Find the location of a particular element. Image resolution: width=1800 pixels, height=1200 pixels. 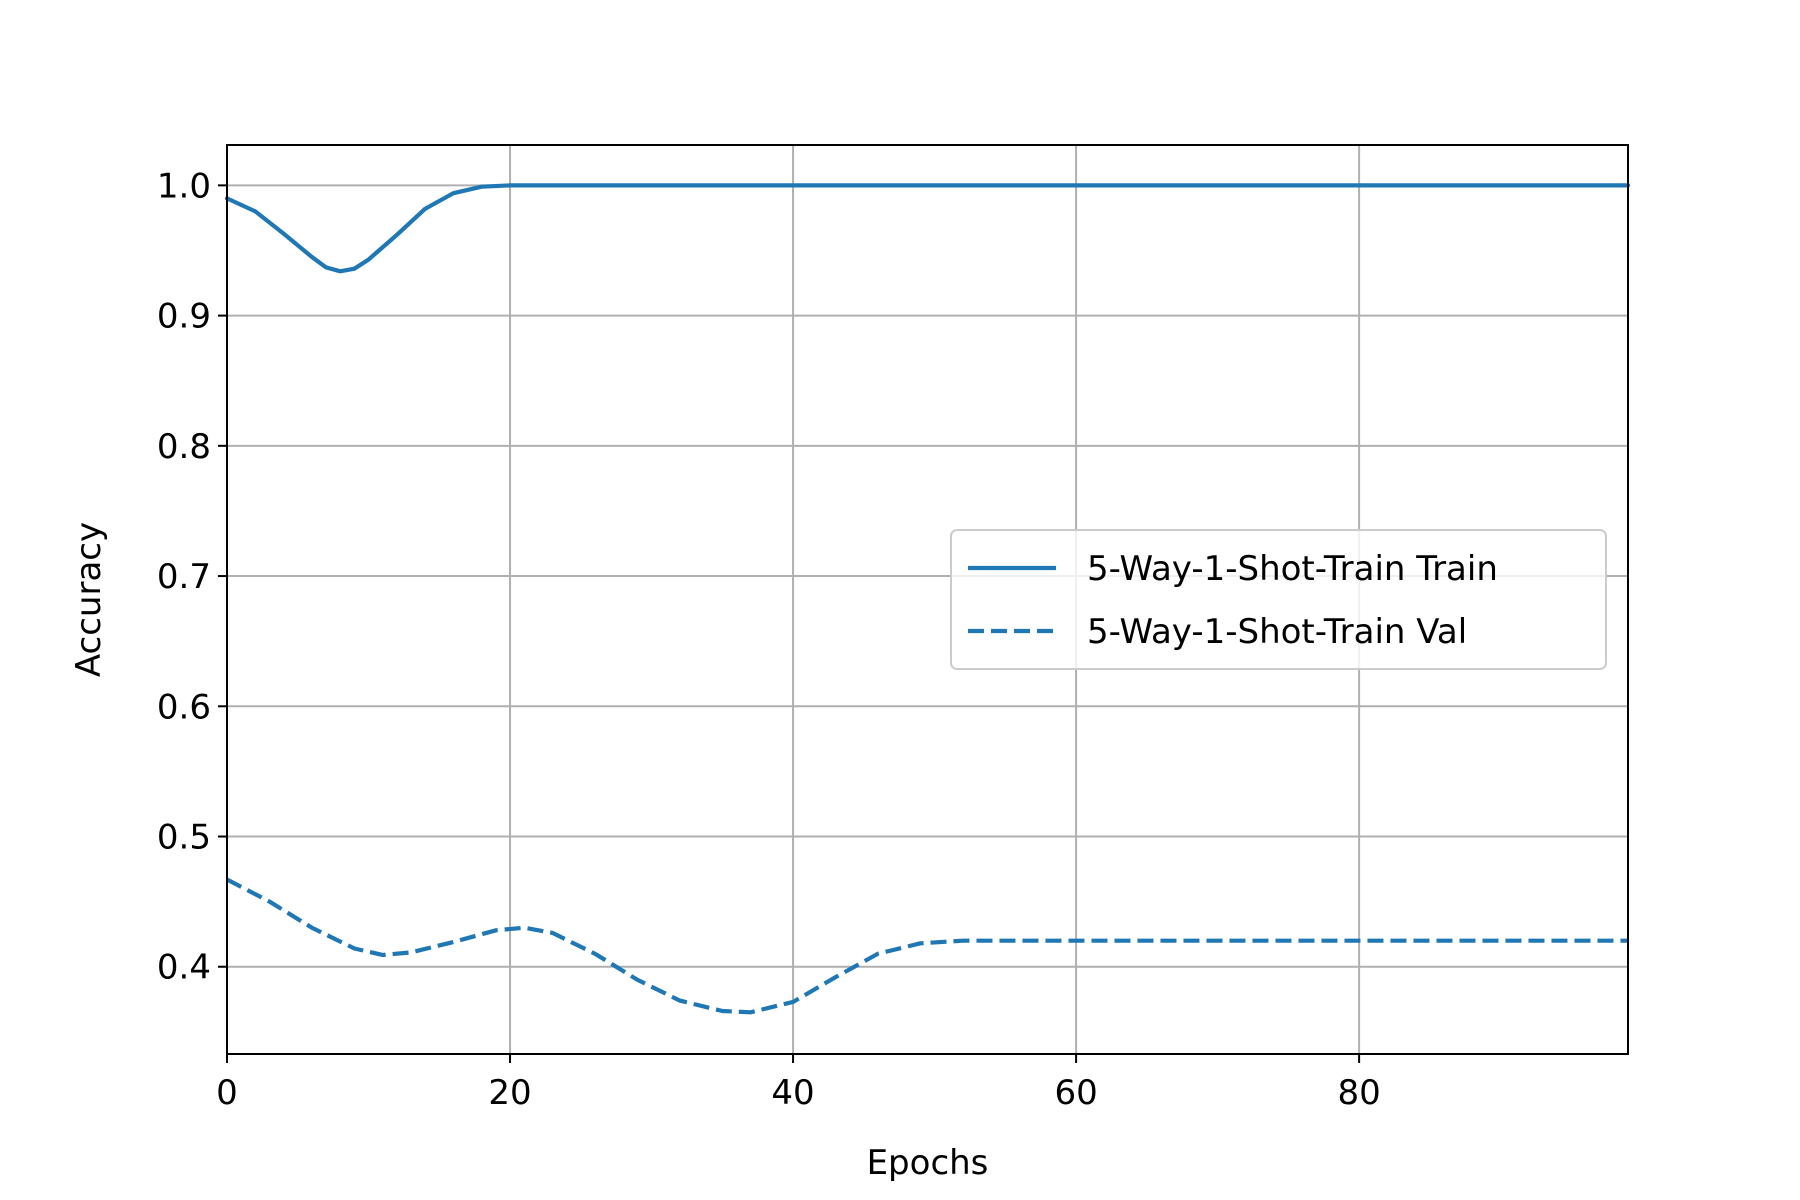

legend-box is located at coordinates (1278, 599).